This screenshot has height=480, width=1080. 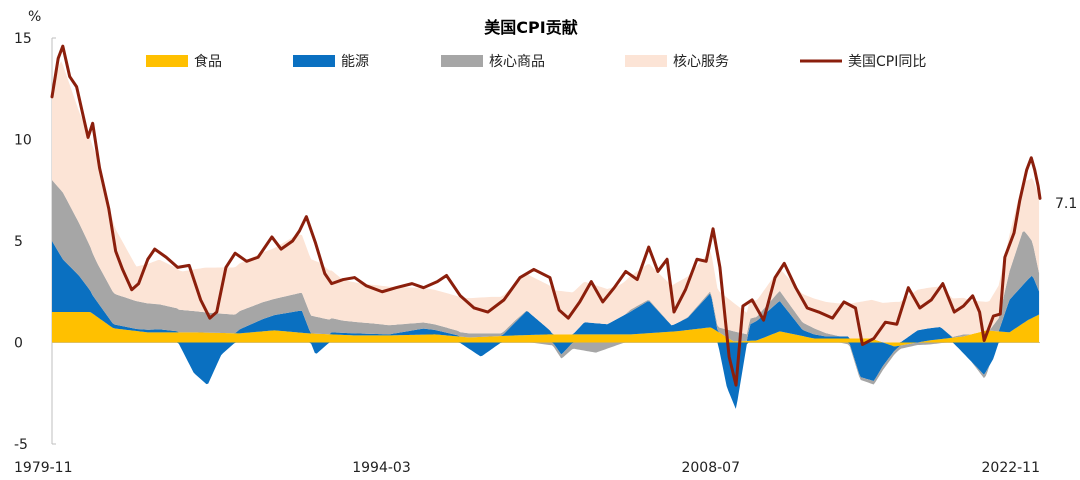 What do you see at coordinates (1011, 468) in the screenshot?
I see `x-tick-label-3: 2022-11` at bounding box center [1011, 468].